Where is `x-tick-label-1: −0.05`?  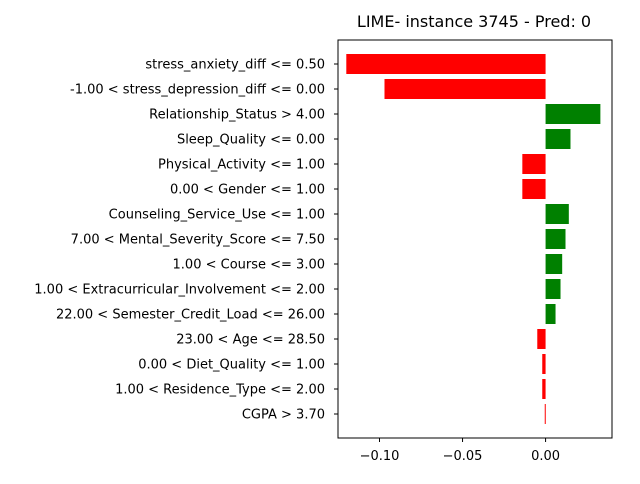 x-tick-label-1: −0.05 is located at coordinates (463, 456).